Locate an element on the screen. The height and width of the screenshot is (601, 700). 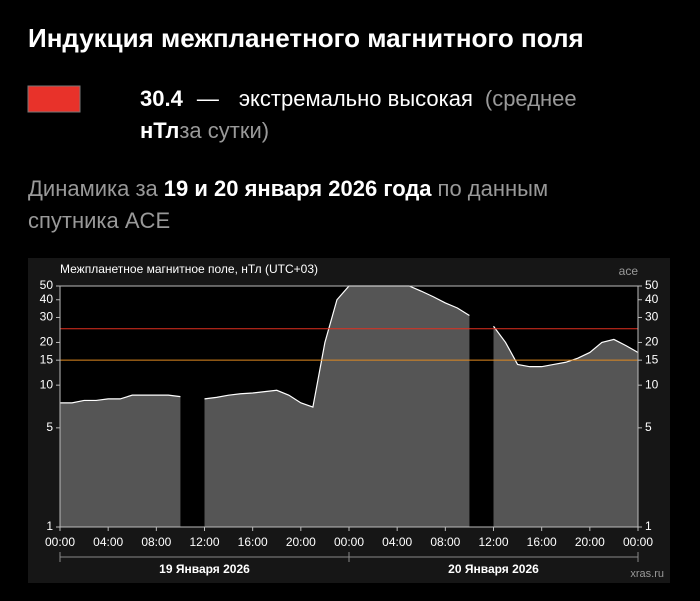
day-label: 19 Января 2026 is located at coordinates (204, 569).